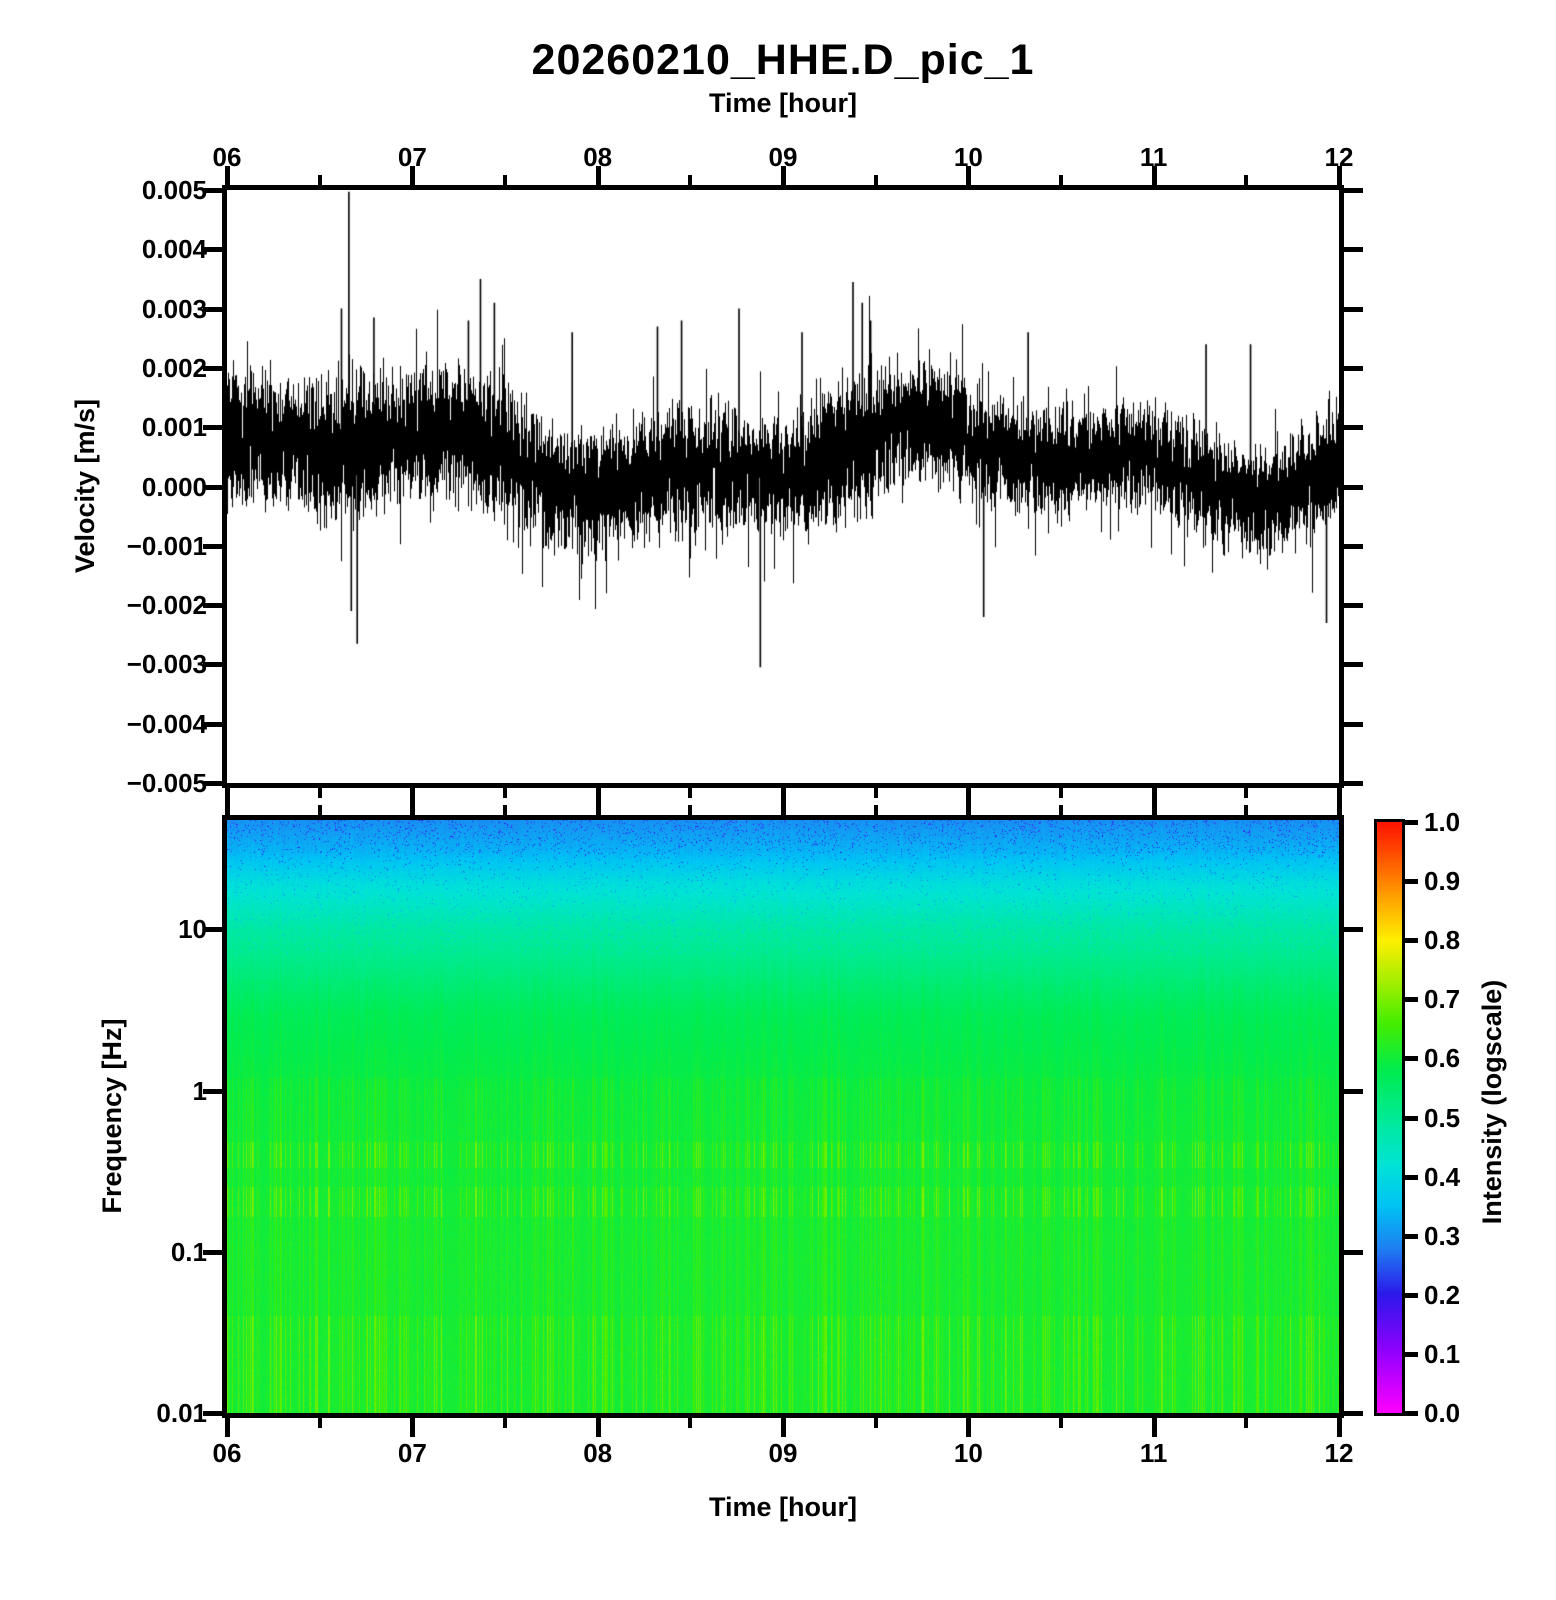 Image resolution: width=1556 pixels, height=1600 pixels. Describe the element at coordinates (166, 723) in the screenshot. I see `velocity-tick-label: −0.004` at that location.